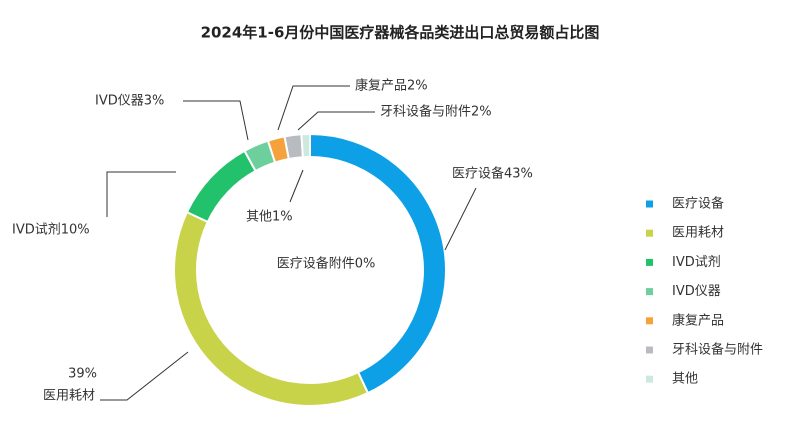  I want to click on legend-label: 牙科设备与附件, so click(717, 350).